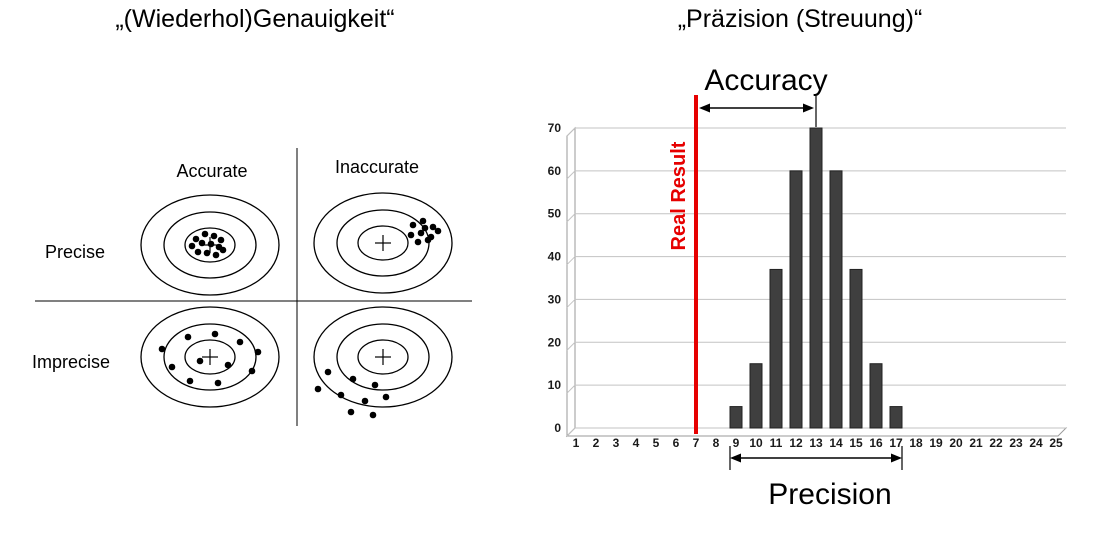 The image size is (1120, 533). I want to click on x-tick-label: 20, so click(956, 443).